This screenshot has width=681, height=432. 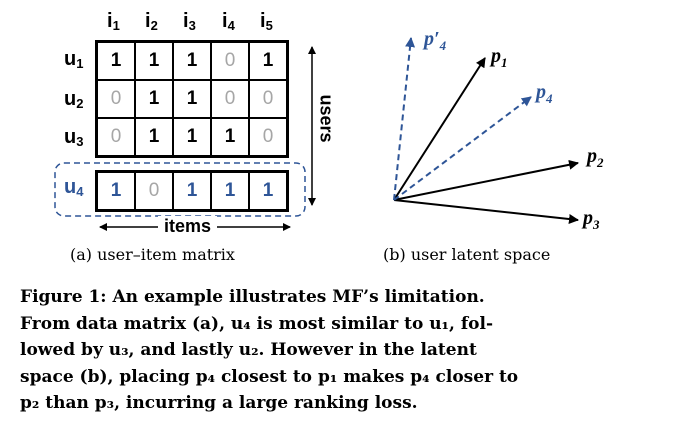 I want to click on user-item-matrix: 1 1 1 0 1 0 1 1 0 0 0 1 1 1 0, so click(x=192, y=99).